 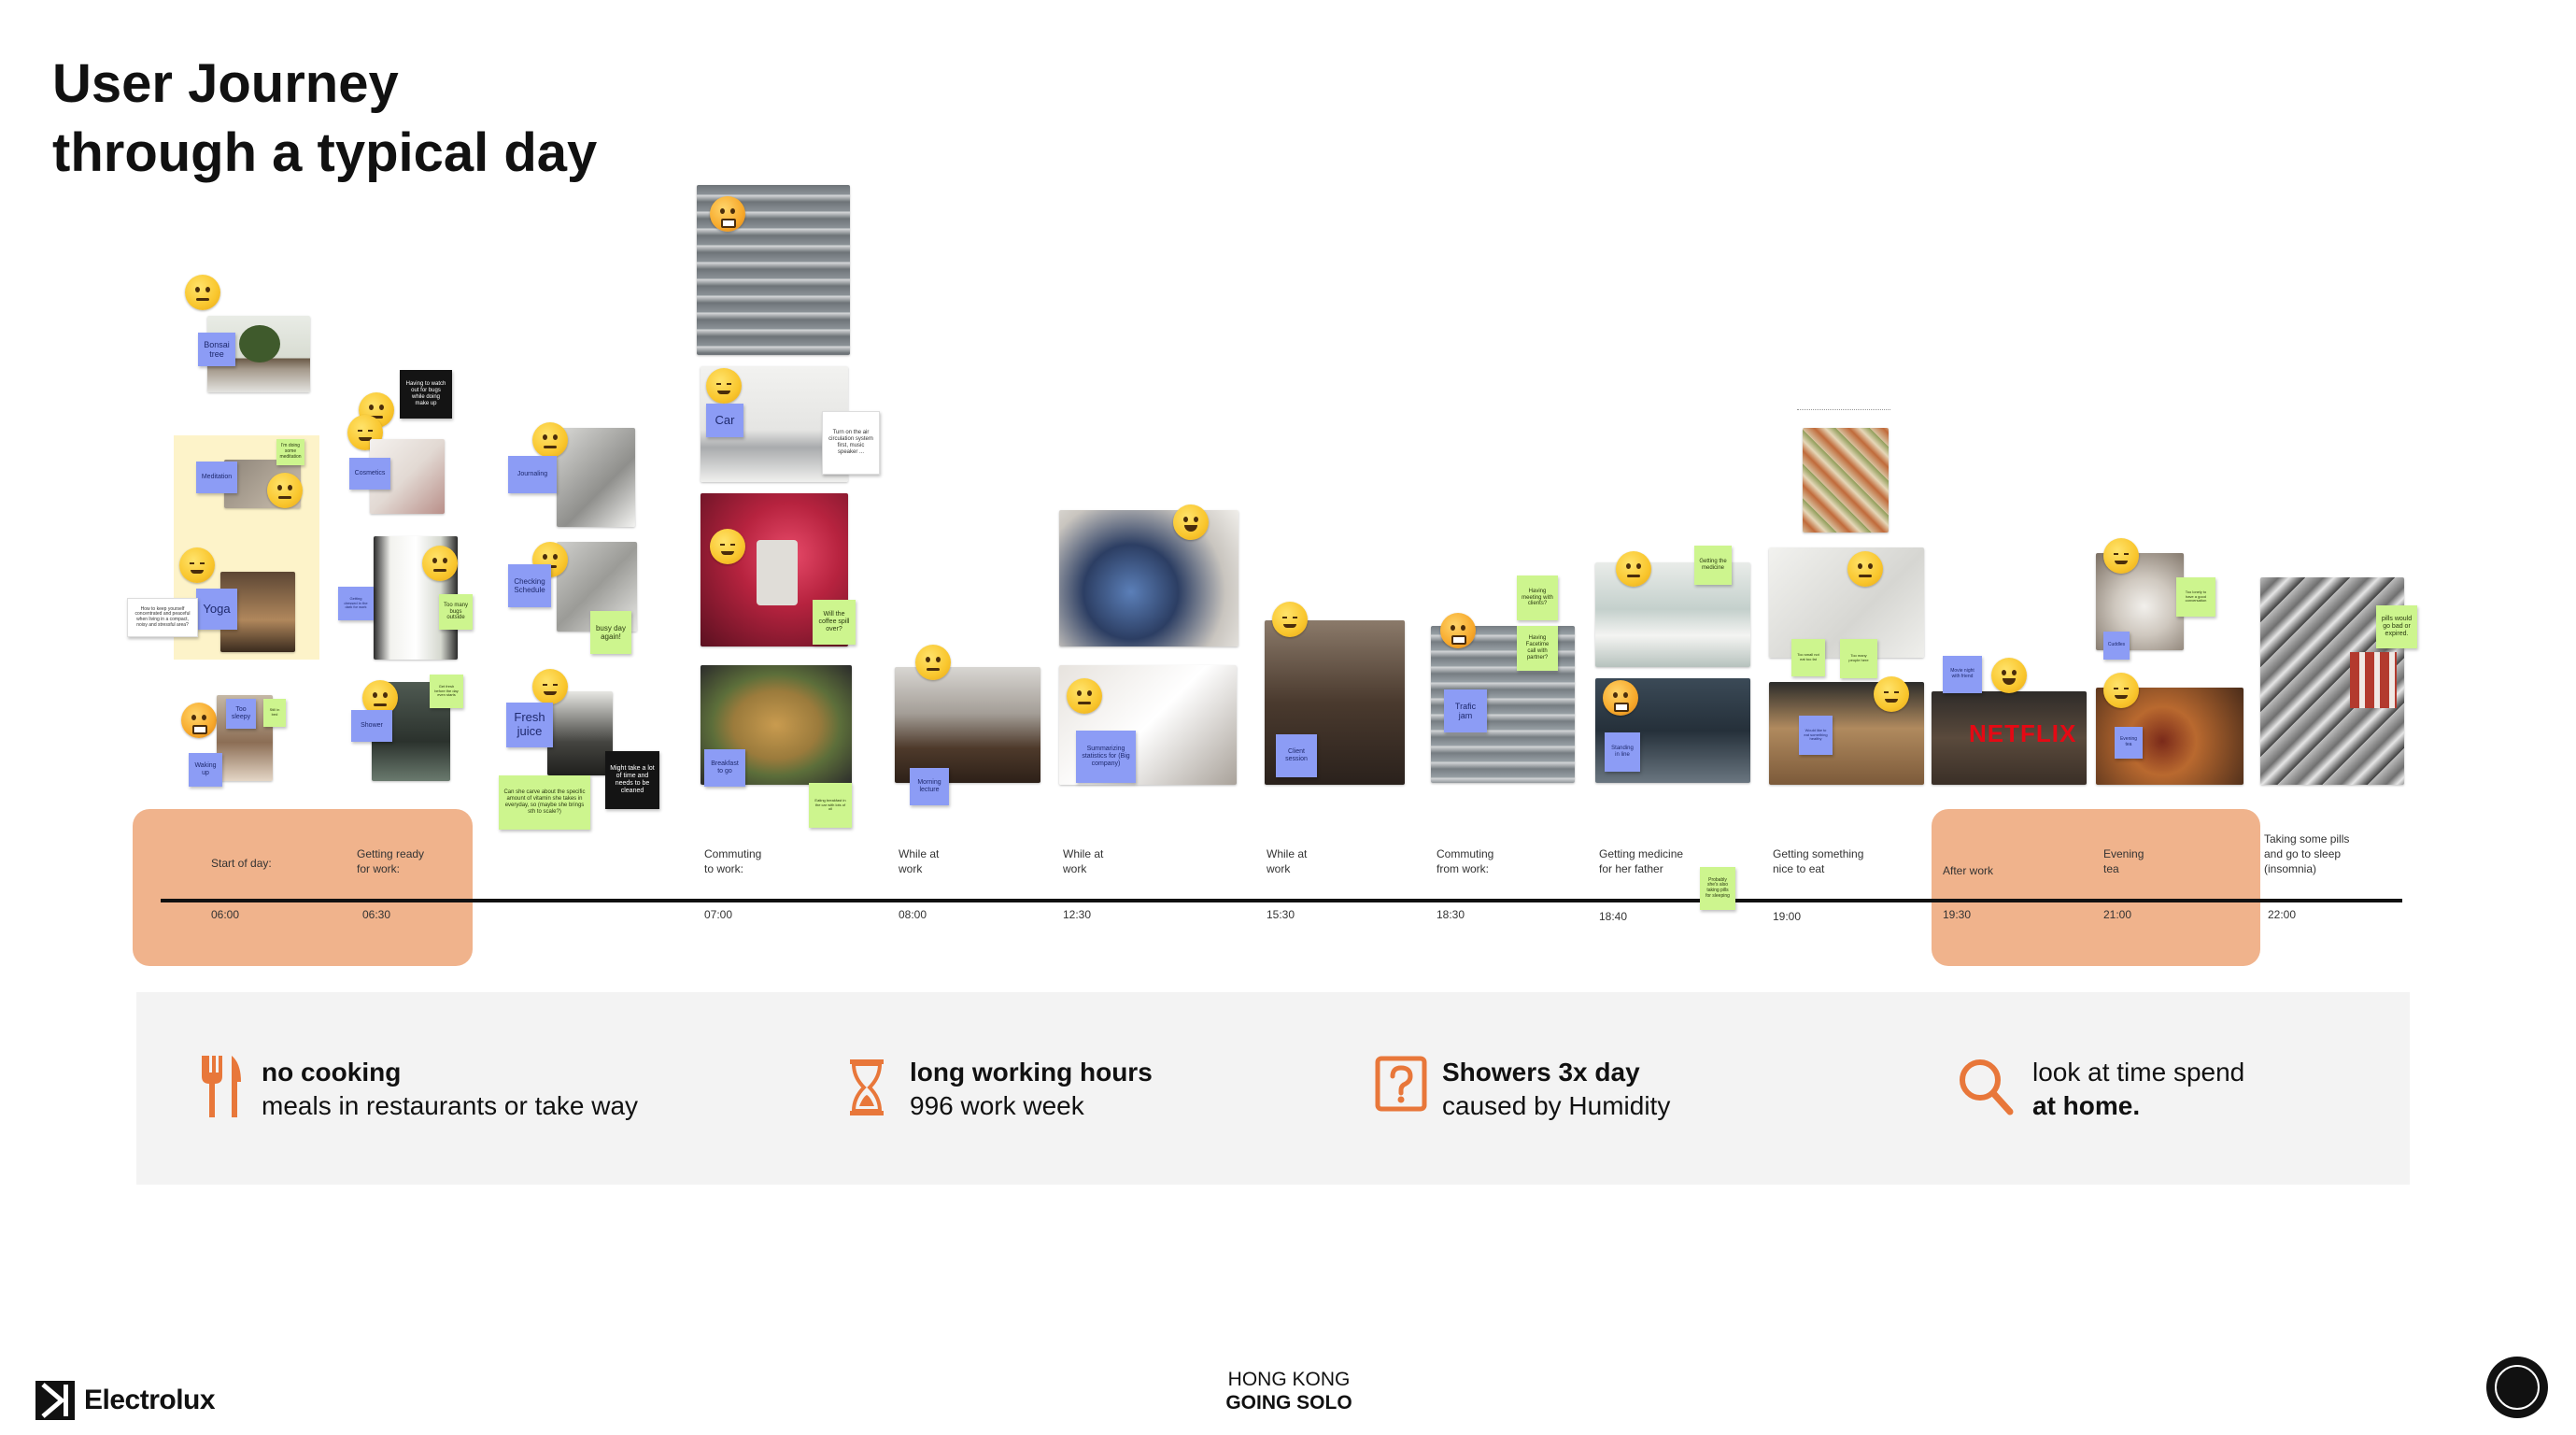 What do you see at coordinates (718, 914) in the screenshot?
I see `time-label: 07:00` at bounding box center [718, 914].